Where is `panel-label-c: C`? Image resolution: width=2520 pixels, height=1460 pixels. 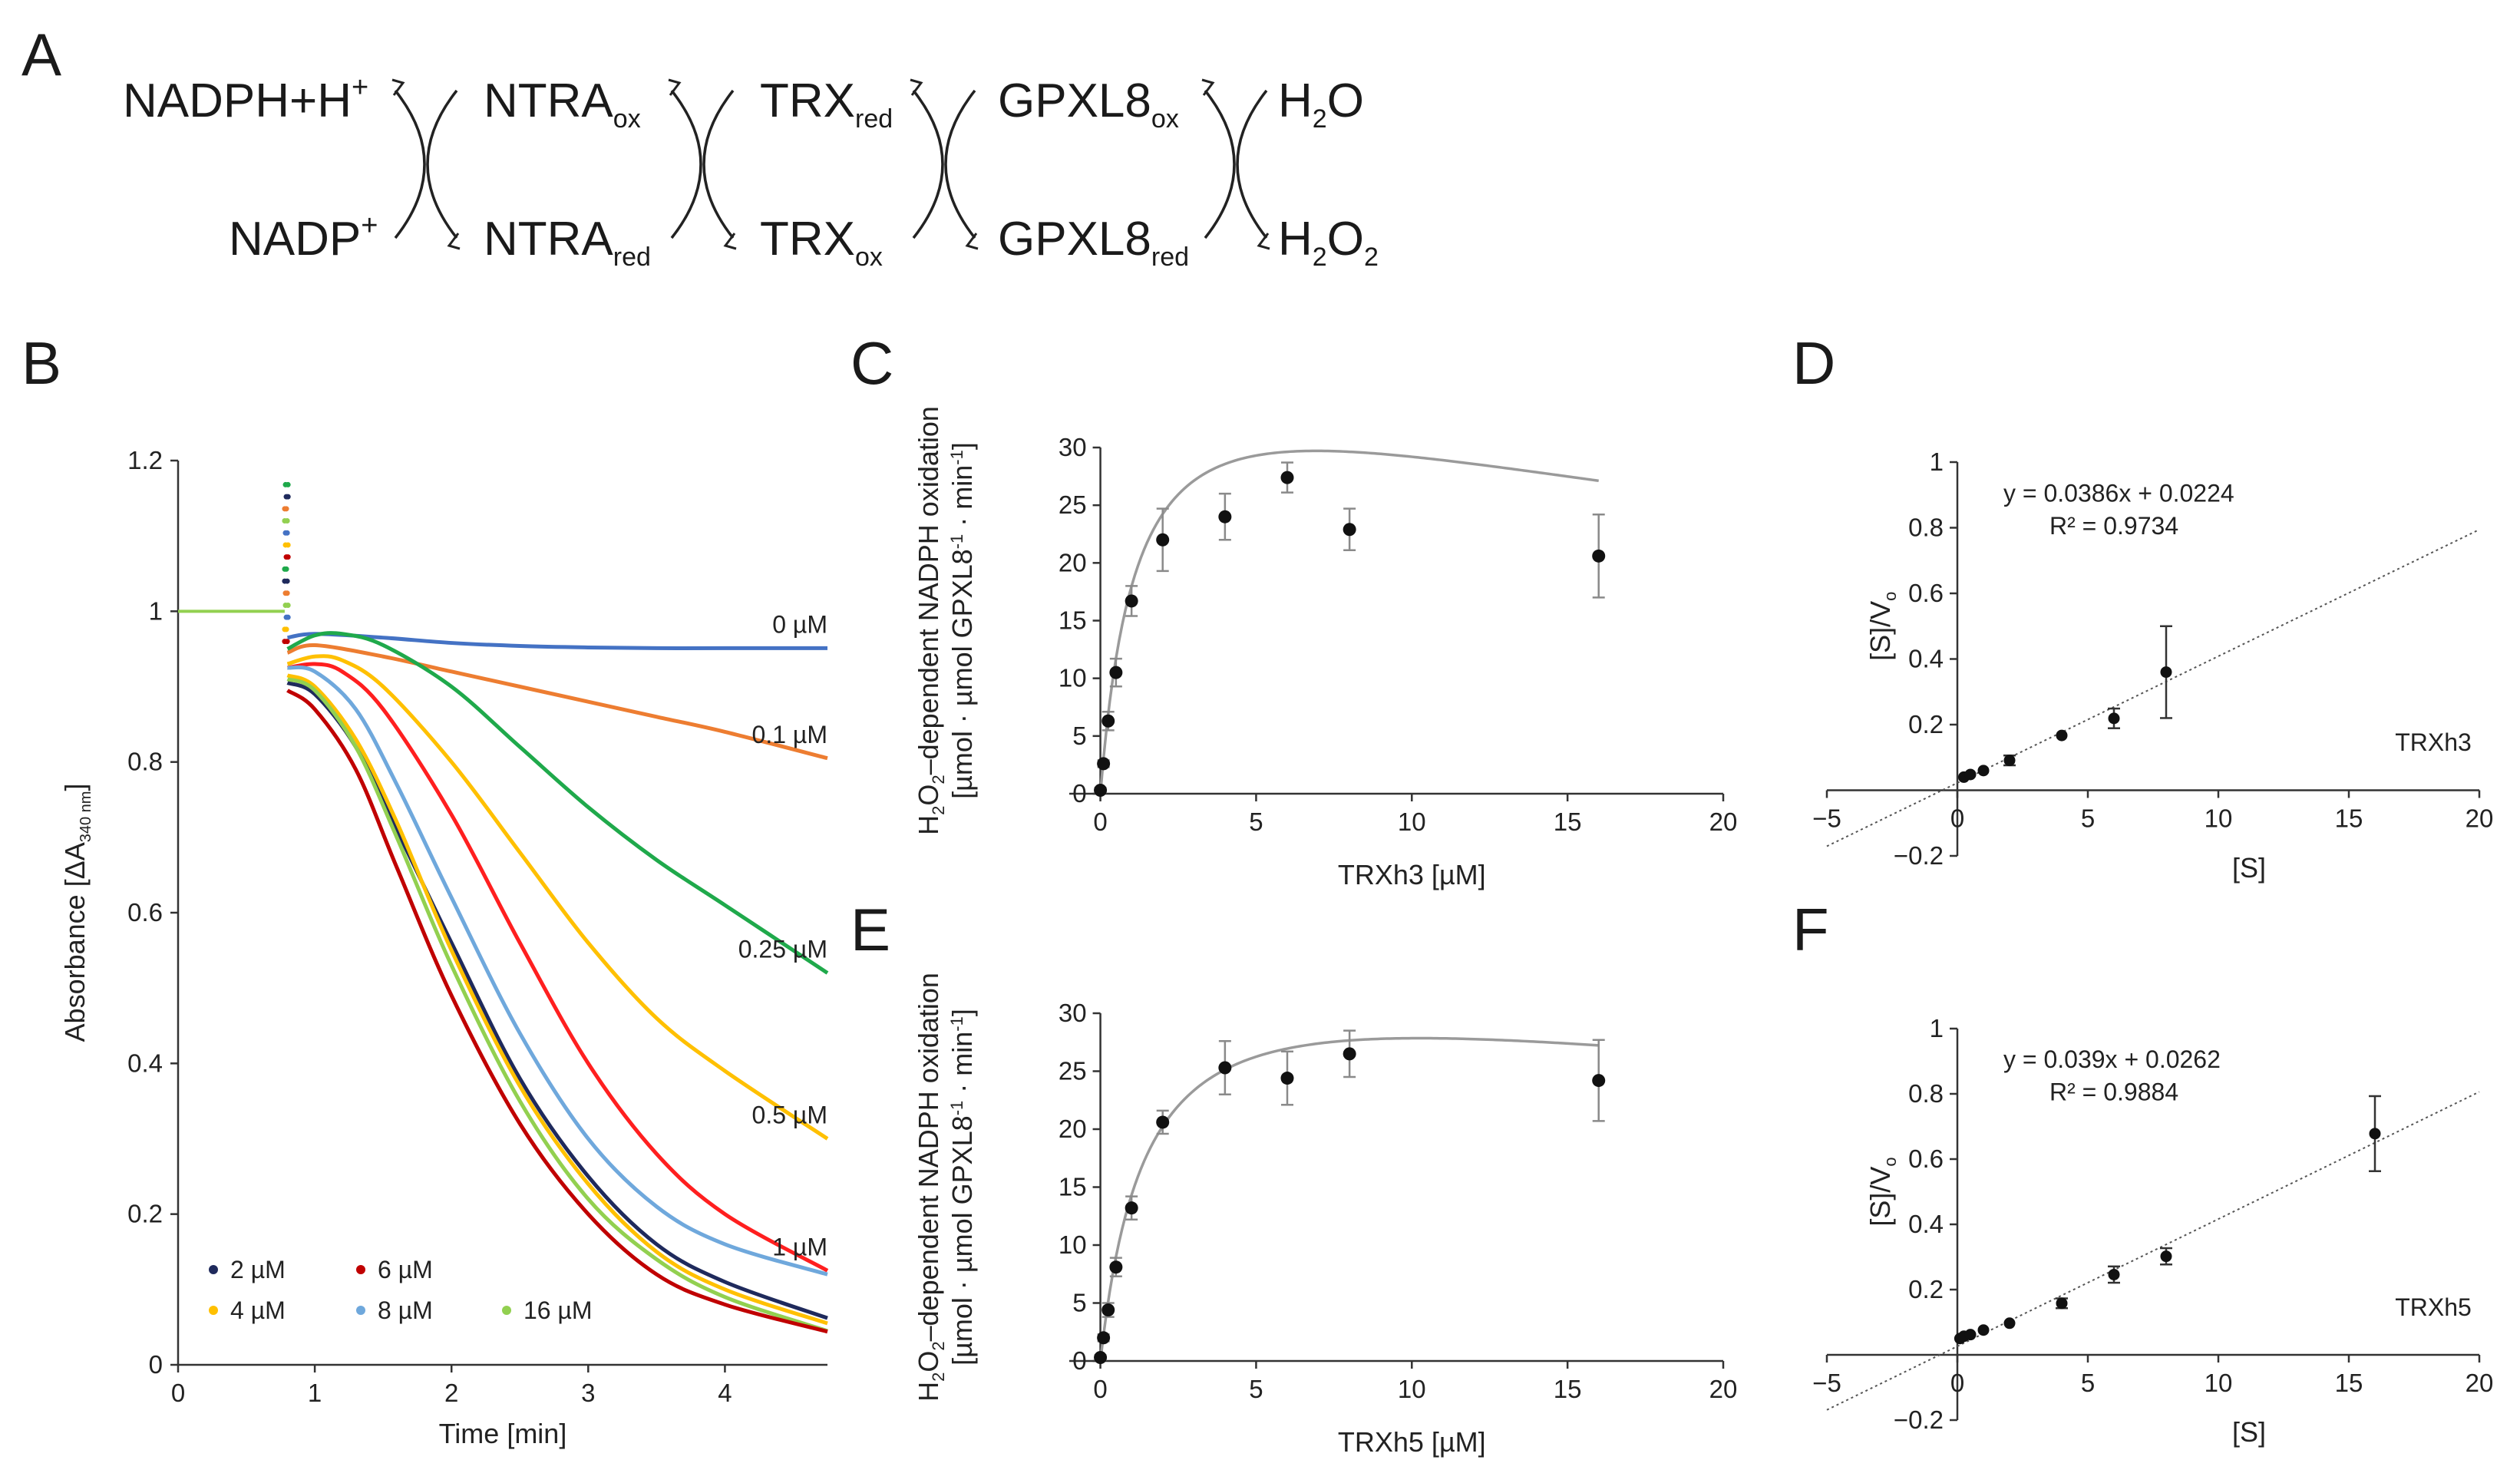 panel-label-c: C is located at coordinates (872, 363).